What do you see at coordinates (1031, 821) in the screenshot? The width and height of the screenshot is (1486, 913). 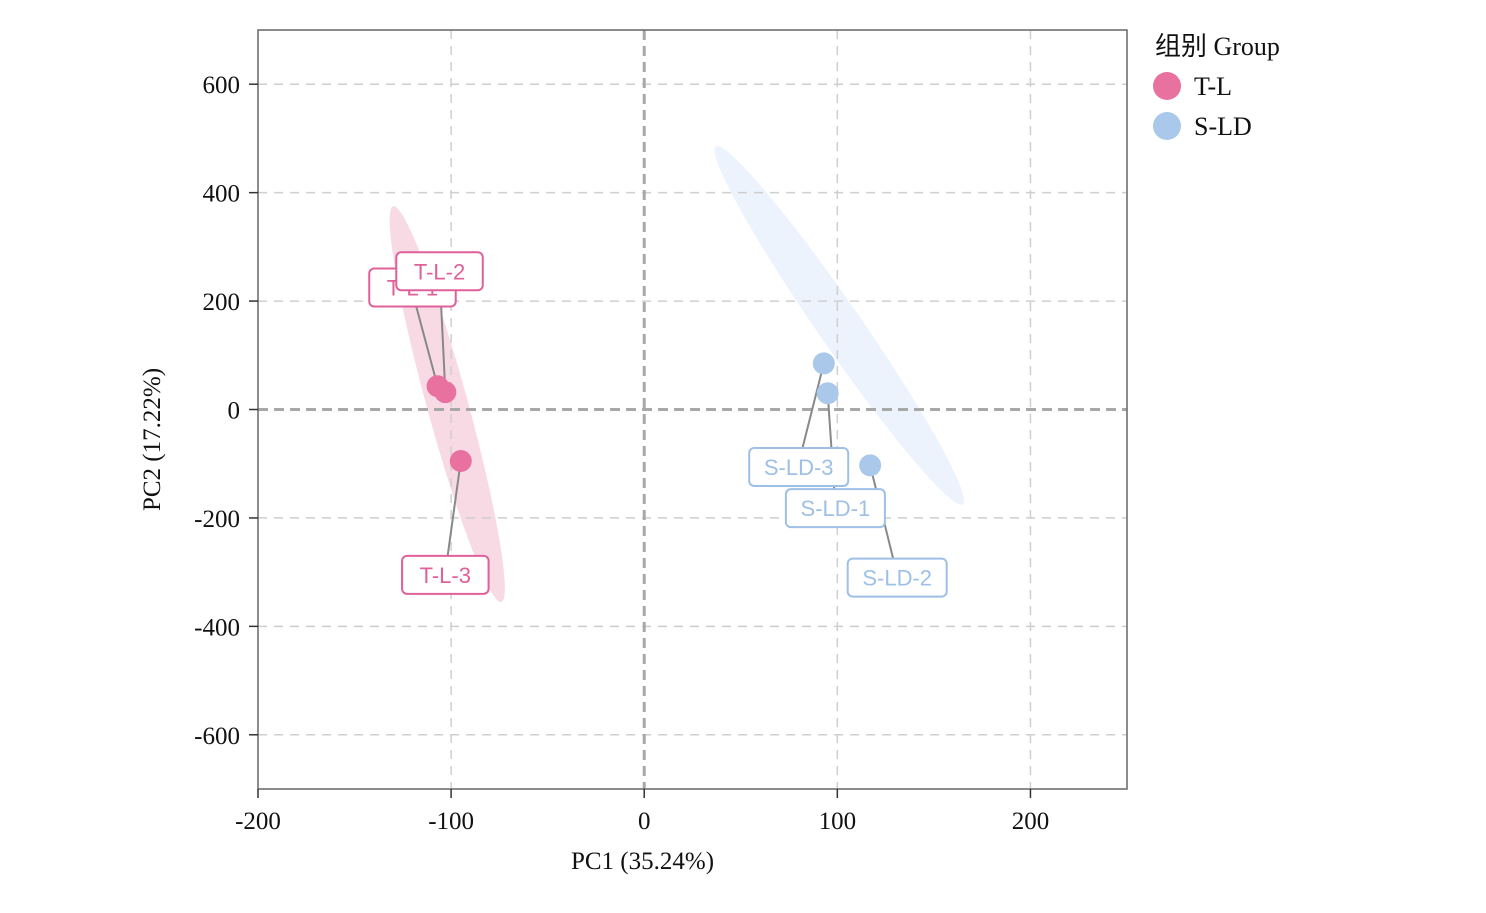 I see `x-tick-label: 200` at bounding box center [1031, 821].